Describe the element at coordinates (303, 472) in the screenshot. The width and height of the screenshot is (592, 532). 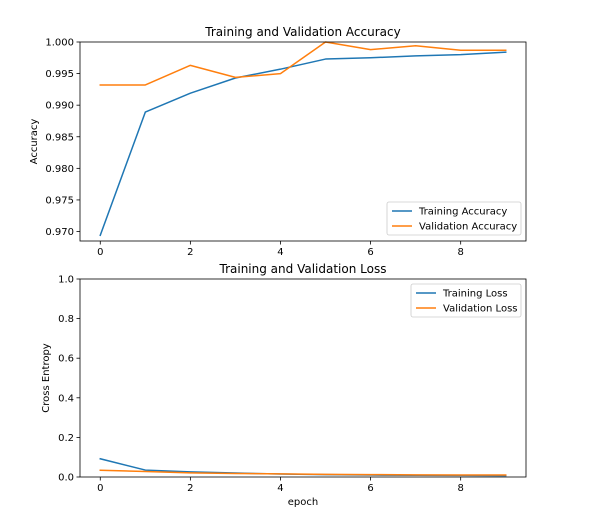
I see `loss-series-line-validation` at that location.